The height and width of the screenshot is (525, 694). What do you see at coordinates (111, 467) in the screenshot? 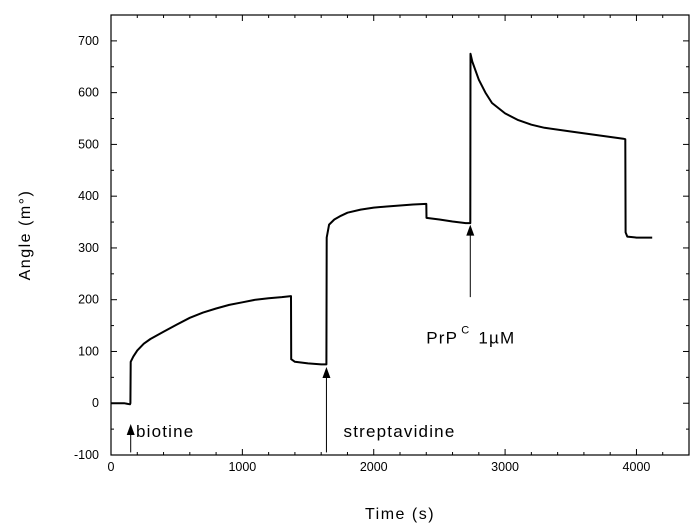
I see `x-tick-label: 0` at bounding box center [111, 467].